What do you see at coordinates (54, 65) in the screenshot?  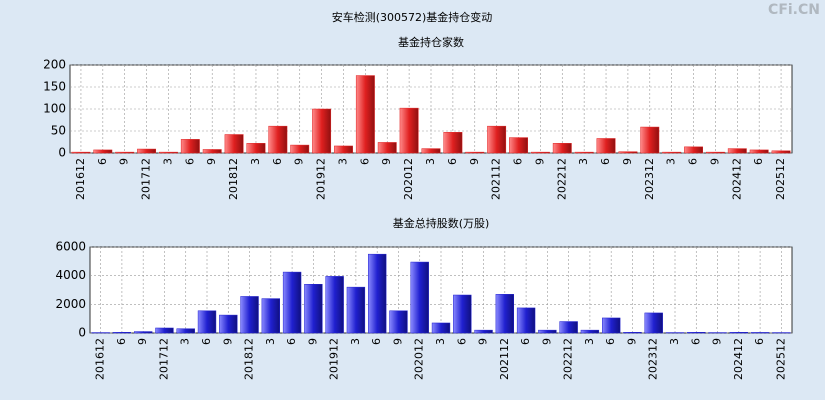 I see `y-tick-label: 200` at bounding box center [54, 65].